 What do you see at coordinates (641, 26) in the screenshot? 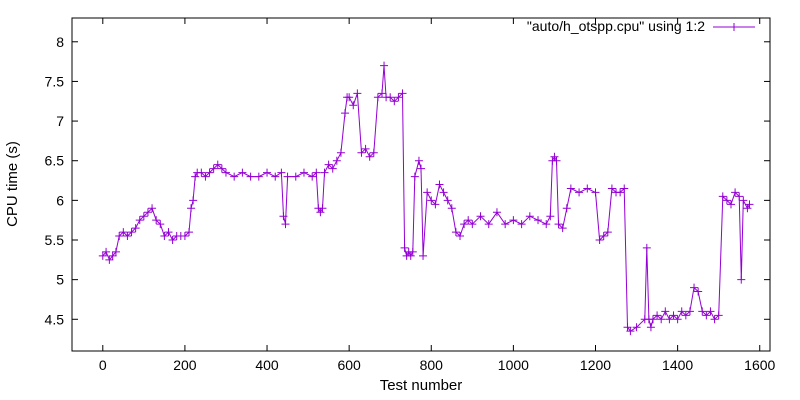
I see `legend: "auto/h_otspp.cpu" using 1:2` at bounding box center [641, 26].